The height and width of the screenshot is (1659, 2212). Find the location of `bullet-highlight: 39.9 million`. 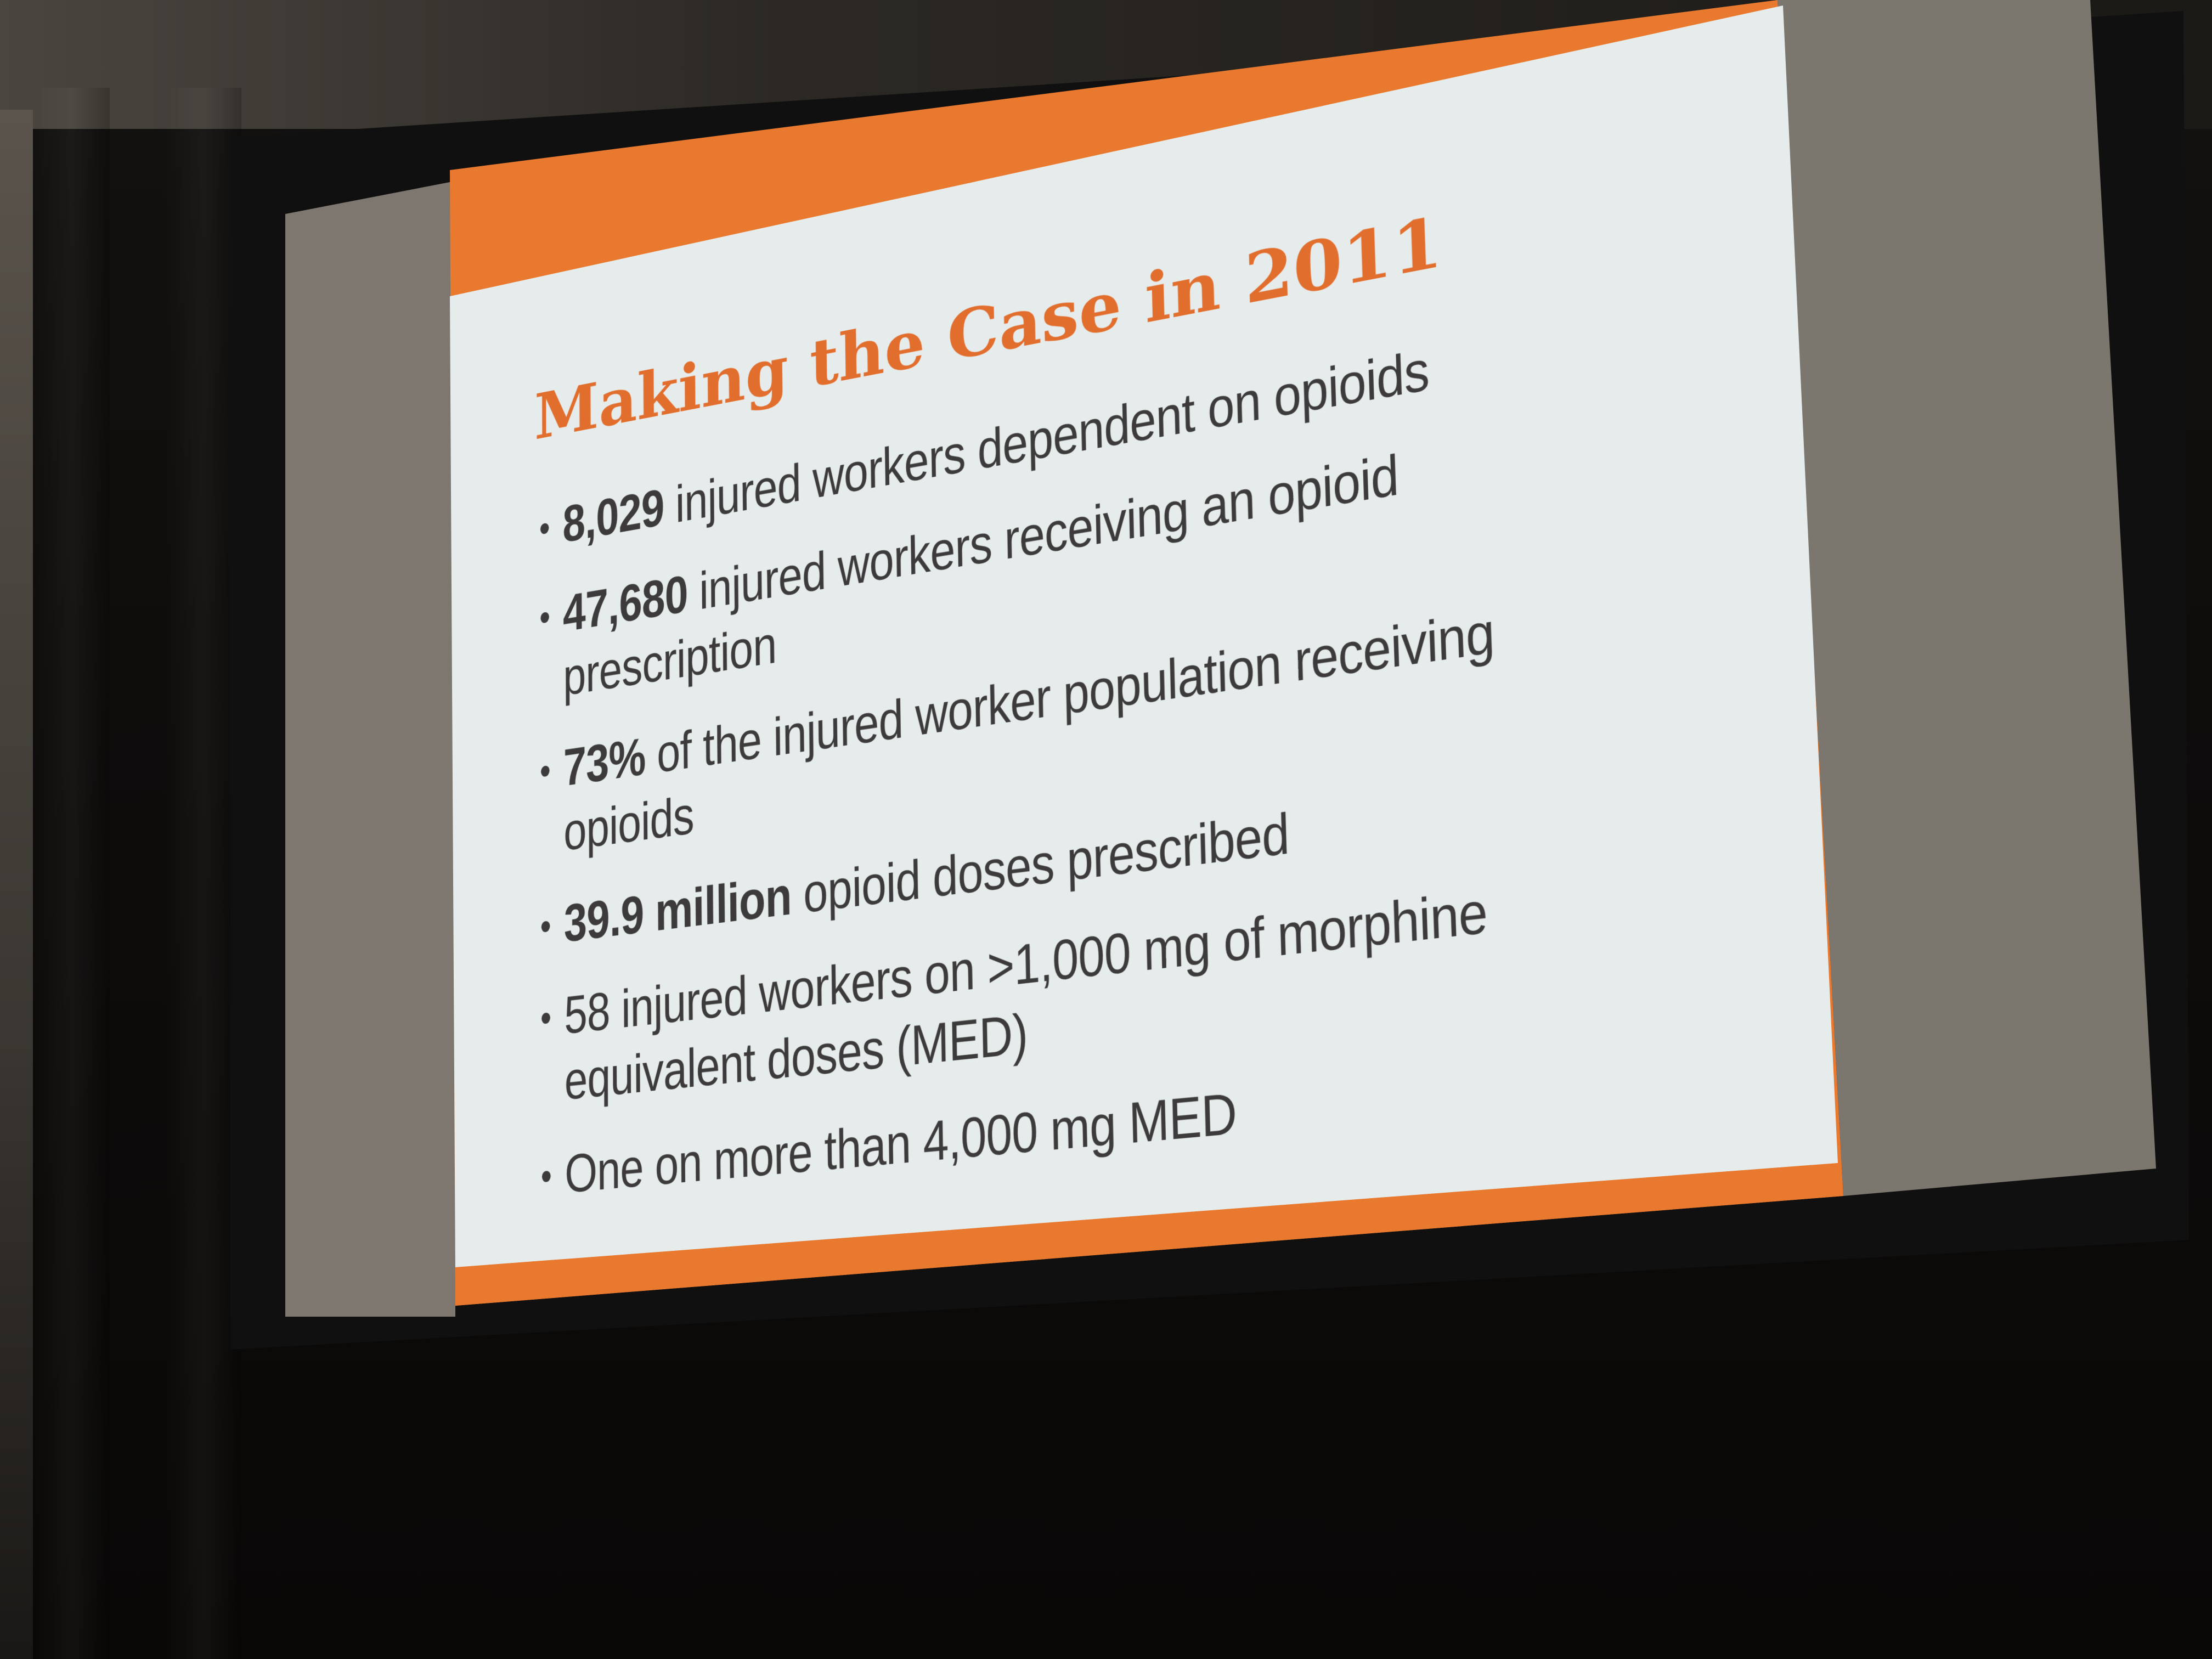

bullet-highlight: 39.9 million is located at coordinates (678, 909).